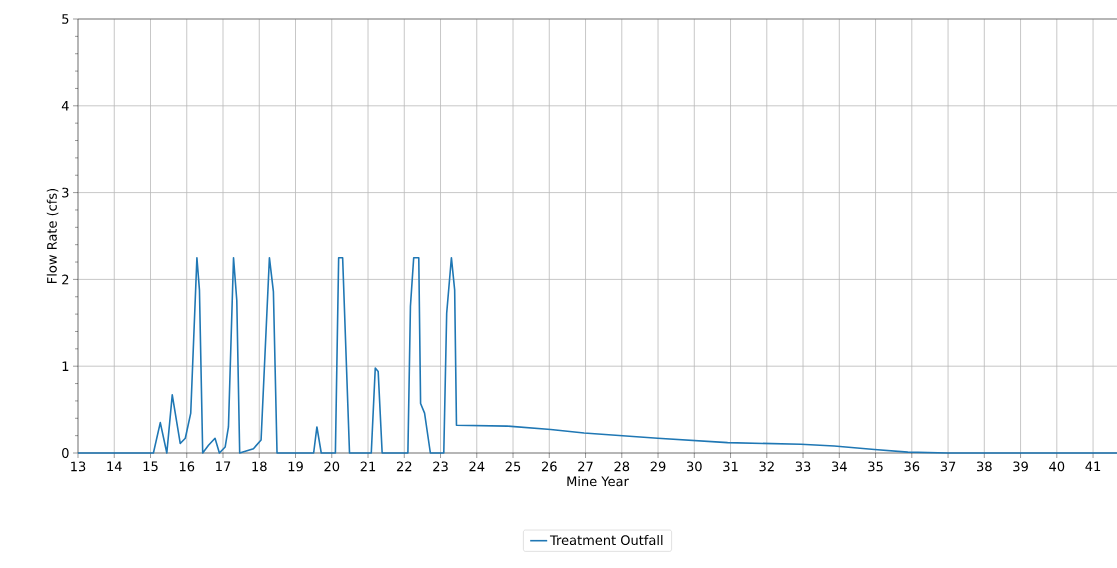 The width and height of the screenshot is (1117, 568). What do you see at coordinates (1093, 466) in the screenshot?
I see `x-tick-label: 41` at bounding box center [1093, 466].